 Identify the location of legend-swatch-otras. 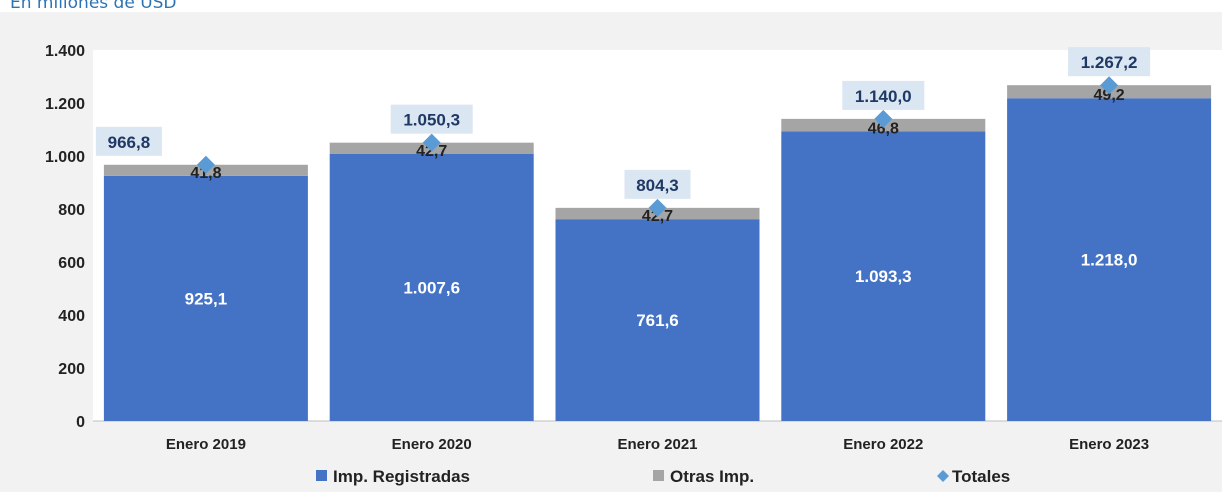
(658, 475).